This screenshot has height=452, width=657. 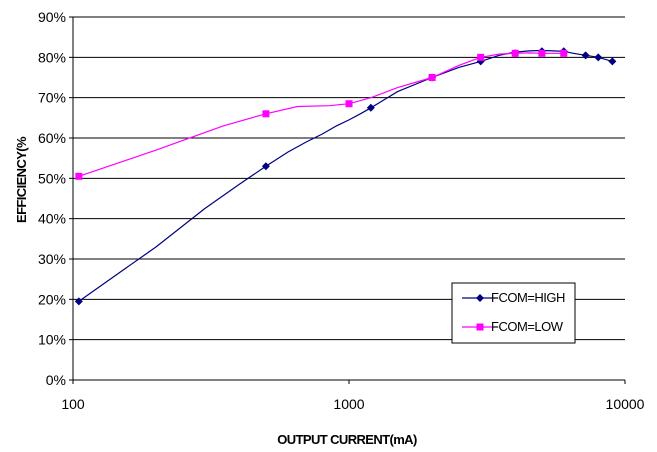 What do you see at coordinates (52, 17) in the screenshot?
I see `y-tick-label: 90%` at bounding box center [52, 17].